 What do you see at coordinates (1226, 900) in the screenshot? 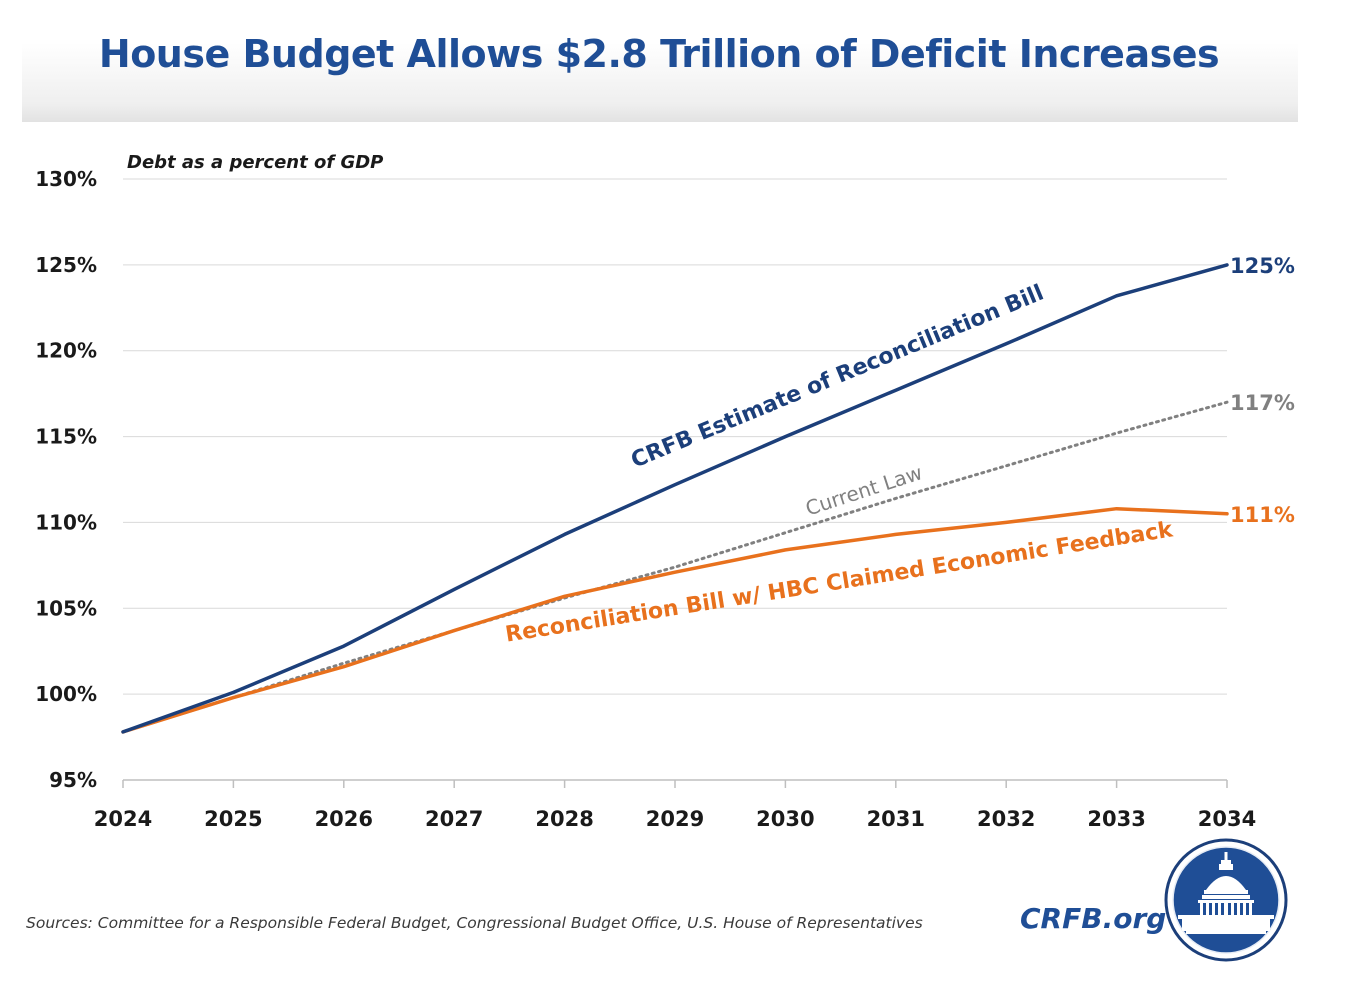
I see `capitol-seal-icon` at bounding box center [1226, 900].